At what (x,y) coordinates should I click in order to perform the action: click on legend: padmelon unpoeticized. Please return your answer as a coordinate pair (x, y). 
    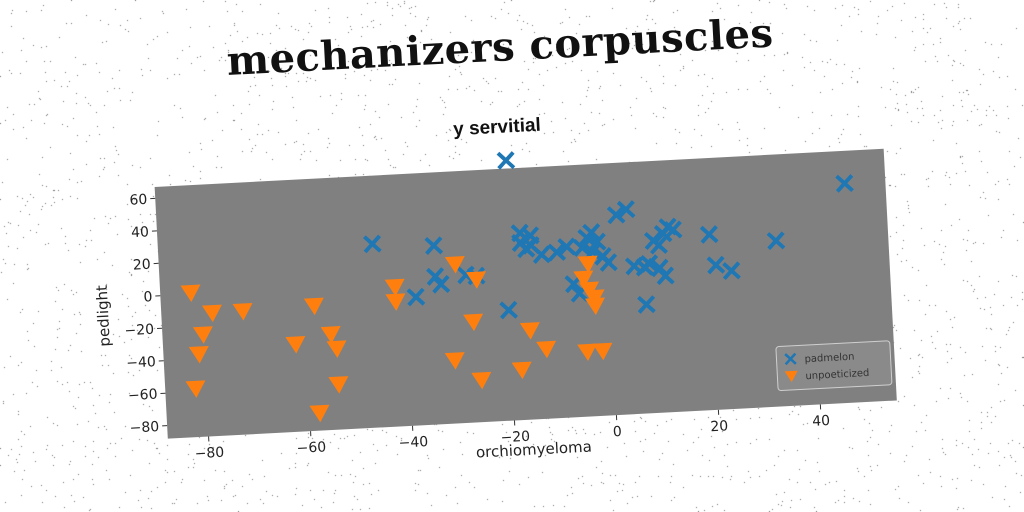
    Looking at the image, I should click on (834, 365).